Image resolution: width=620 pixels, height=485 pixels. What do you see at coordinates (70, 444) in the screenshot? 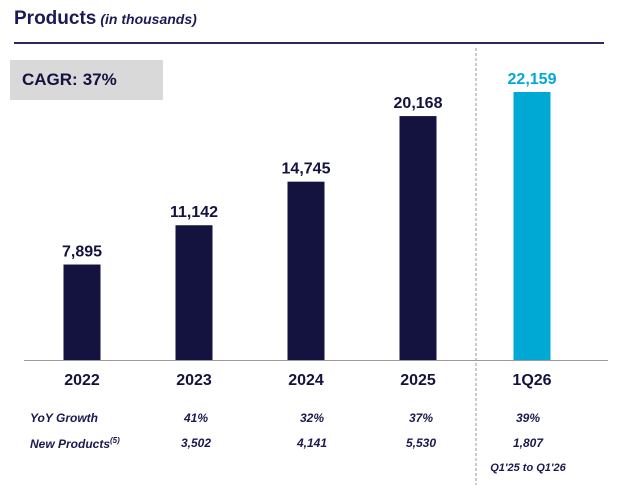
I see `new-products-label-text: New Products` at bounding box center [70, 444].